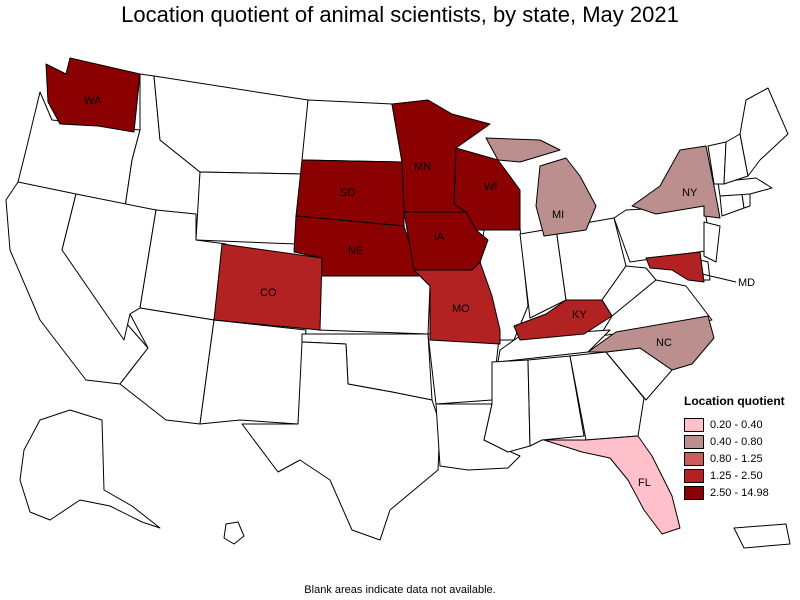  I want to click on territory-PR, so click(762, 536).